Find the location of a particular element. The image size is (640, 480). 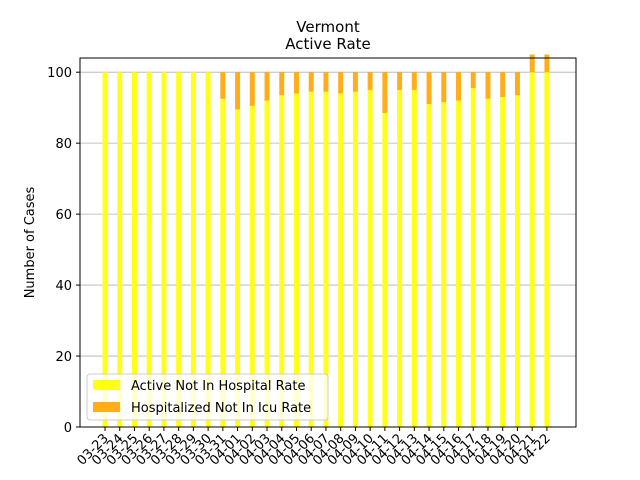

y-tick-label-100: 100 is located at coordinates (59, 73).